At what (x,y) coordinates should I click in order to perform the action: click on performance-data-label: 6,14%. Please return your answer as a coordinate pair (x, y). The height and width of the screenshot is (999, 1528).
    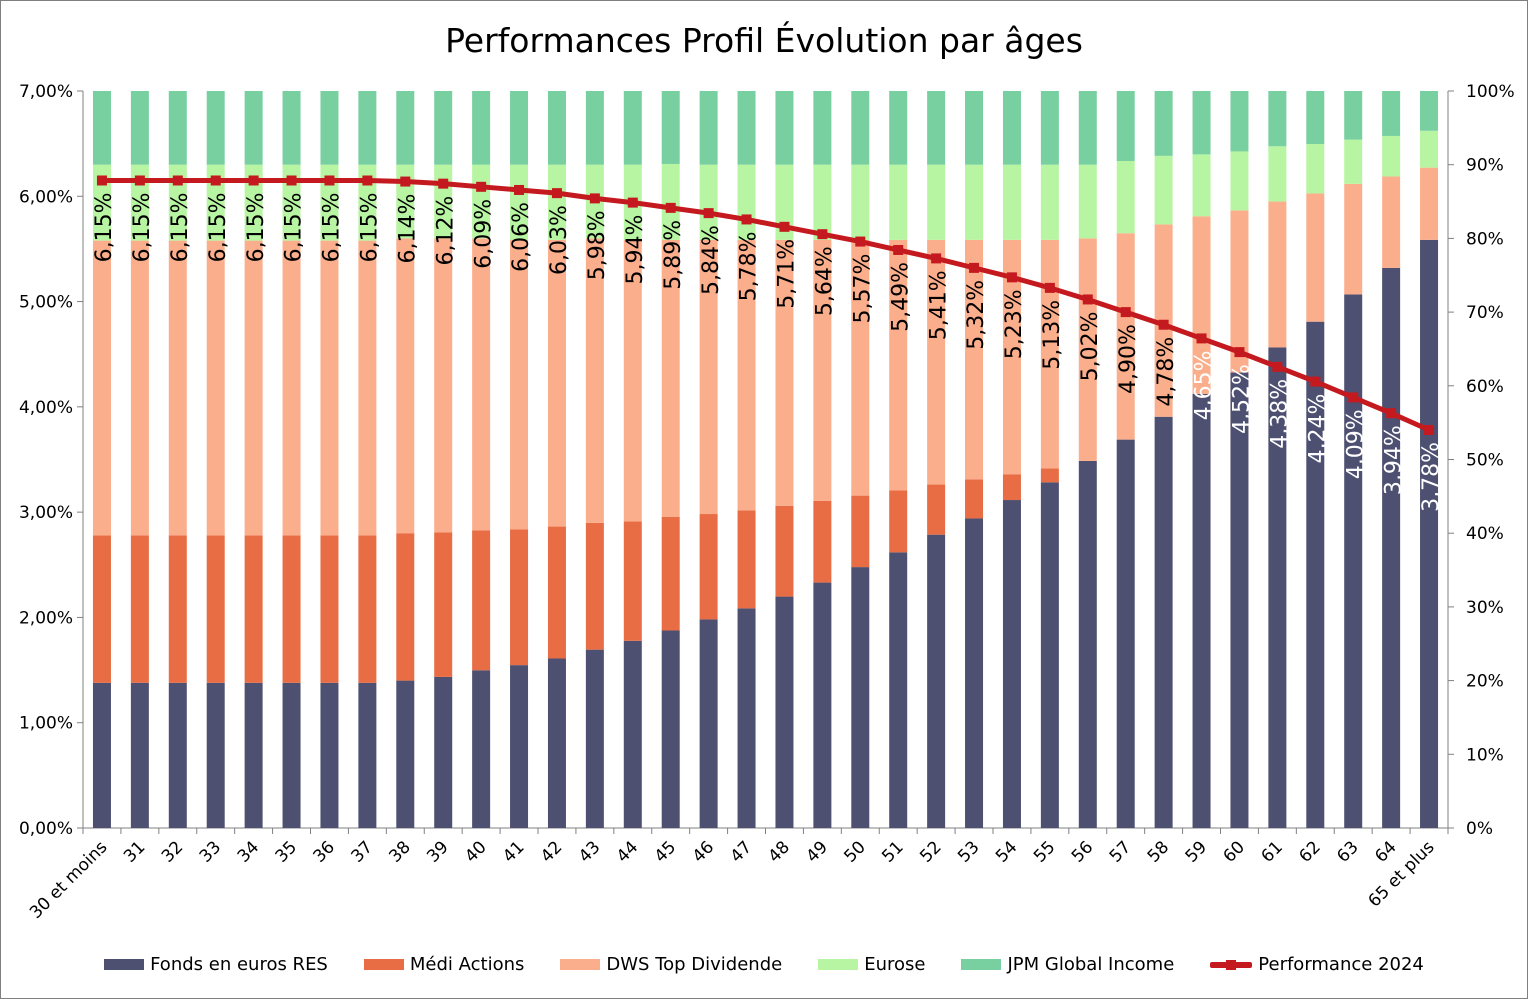
    Looking at the image, I should click on (407, 229).